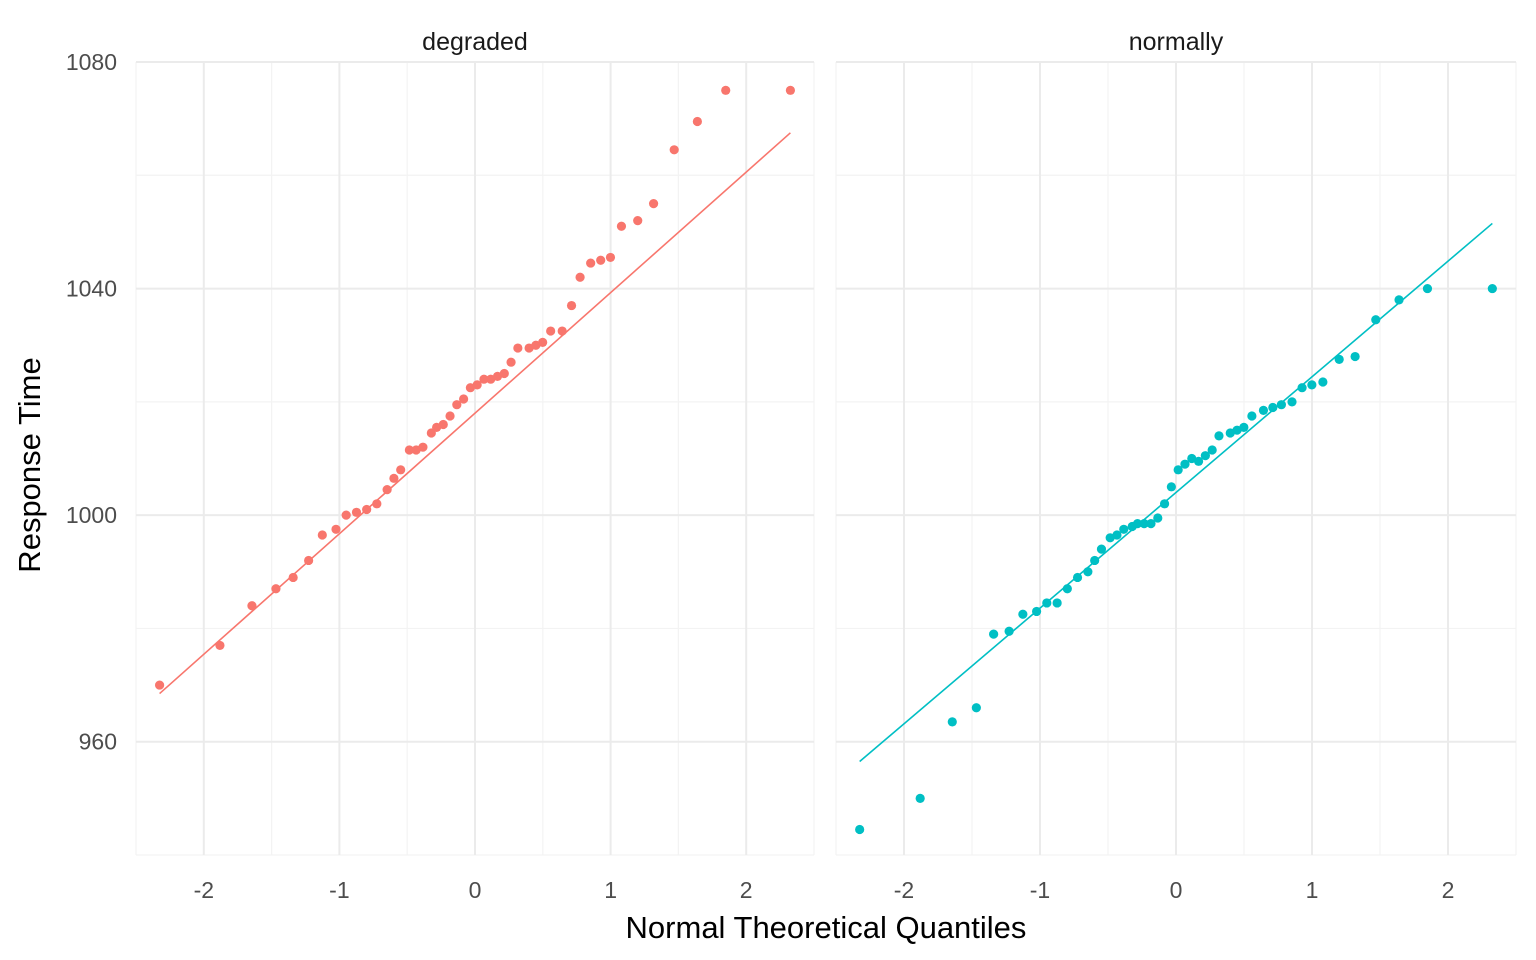 This screenshot has width=1536, height=960. Describe the element at coordinates (475, 42) in the screenshot. I see `strip-label-degraded: degraded` at that location.